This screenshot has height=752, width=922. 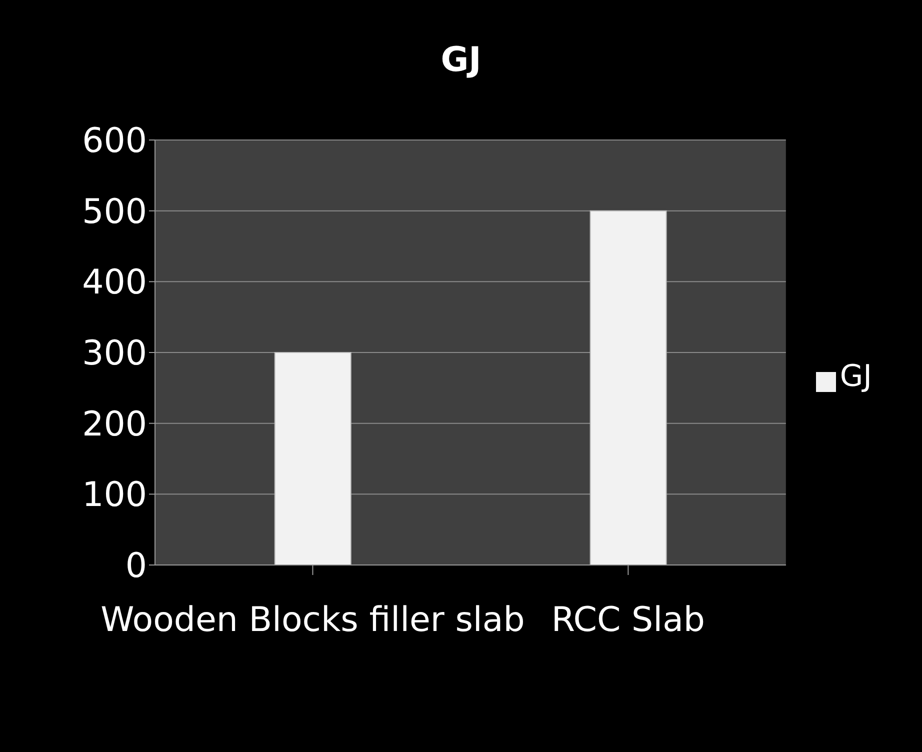 What do you see at coordinates (114, 495) in the screenshot?
I see `y-tick-label: 100` at bounding box center [114, 495].